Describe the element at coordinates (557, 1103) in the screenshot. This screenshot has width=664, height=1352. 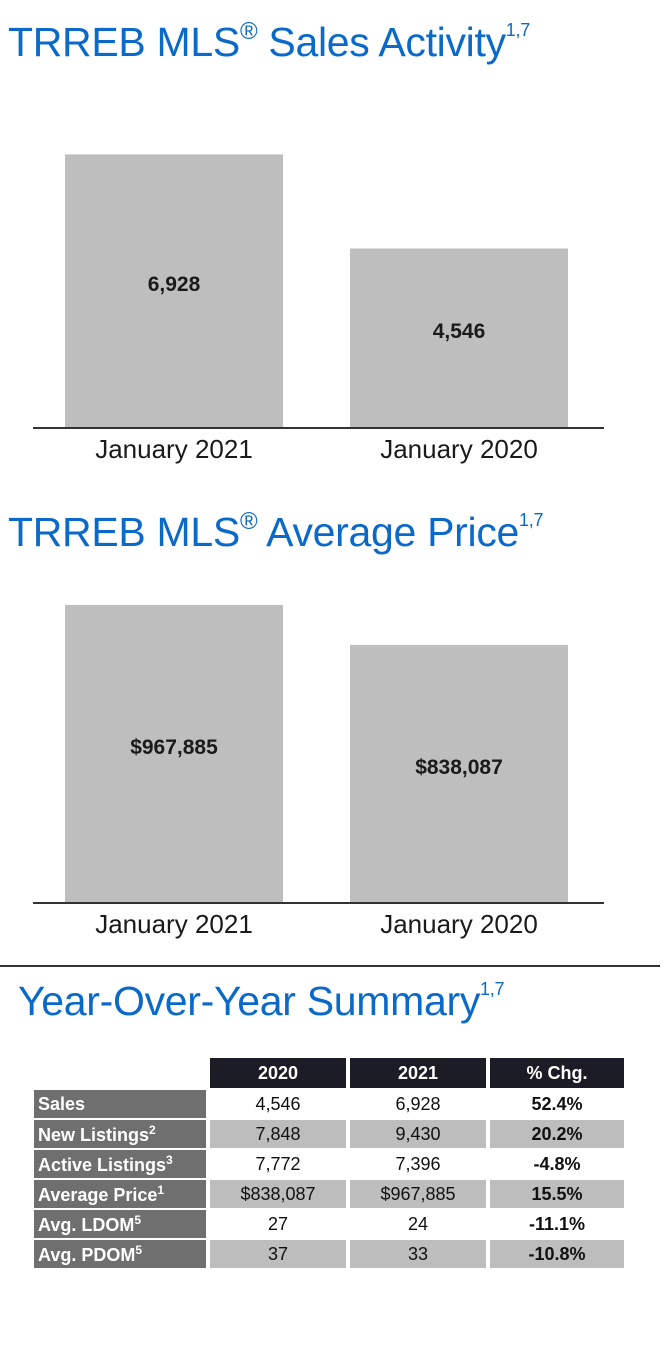
I see `cell-pct-change: 52.4%` at that location.